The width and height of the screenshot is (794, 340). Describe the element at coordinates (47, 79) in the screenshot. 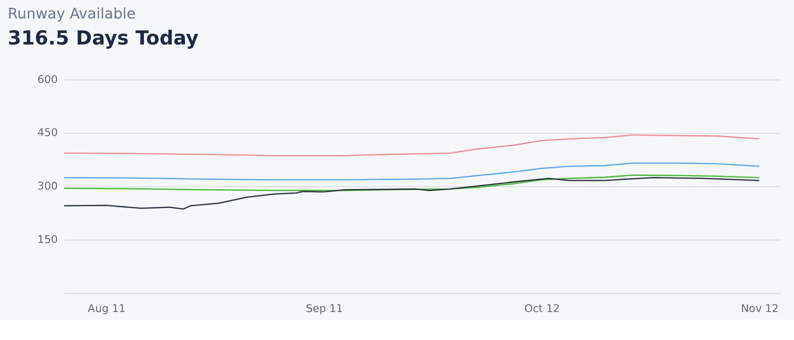

I see `y-tick-label: 600` at that location.